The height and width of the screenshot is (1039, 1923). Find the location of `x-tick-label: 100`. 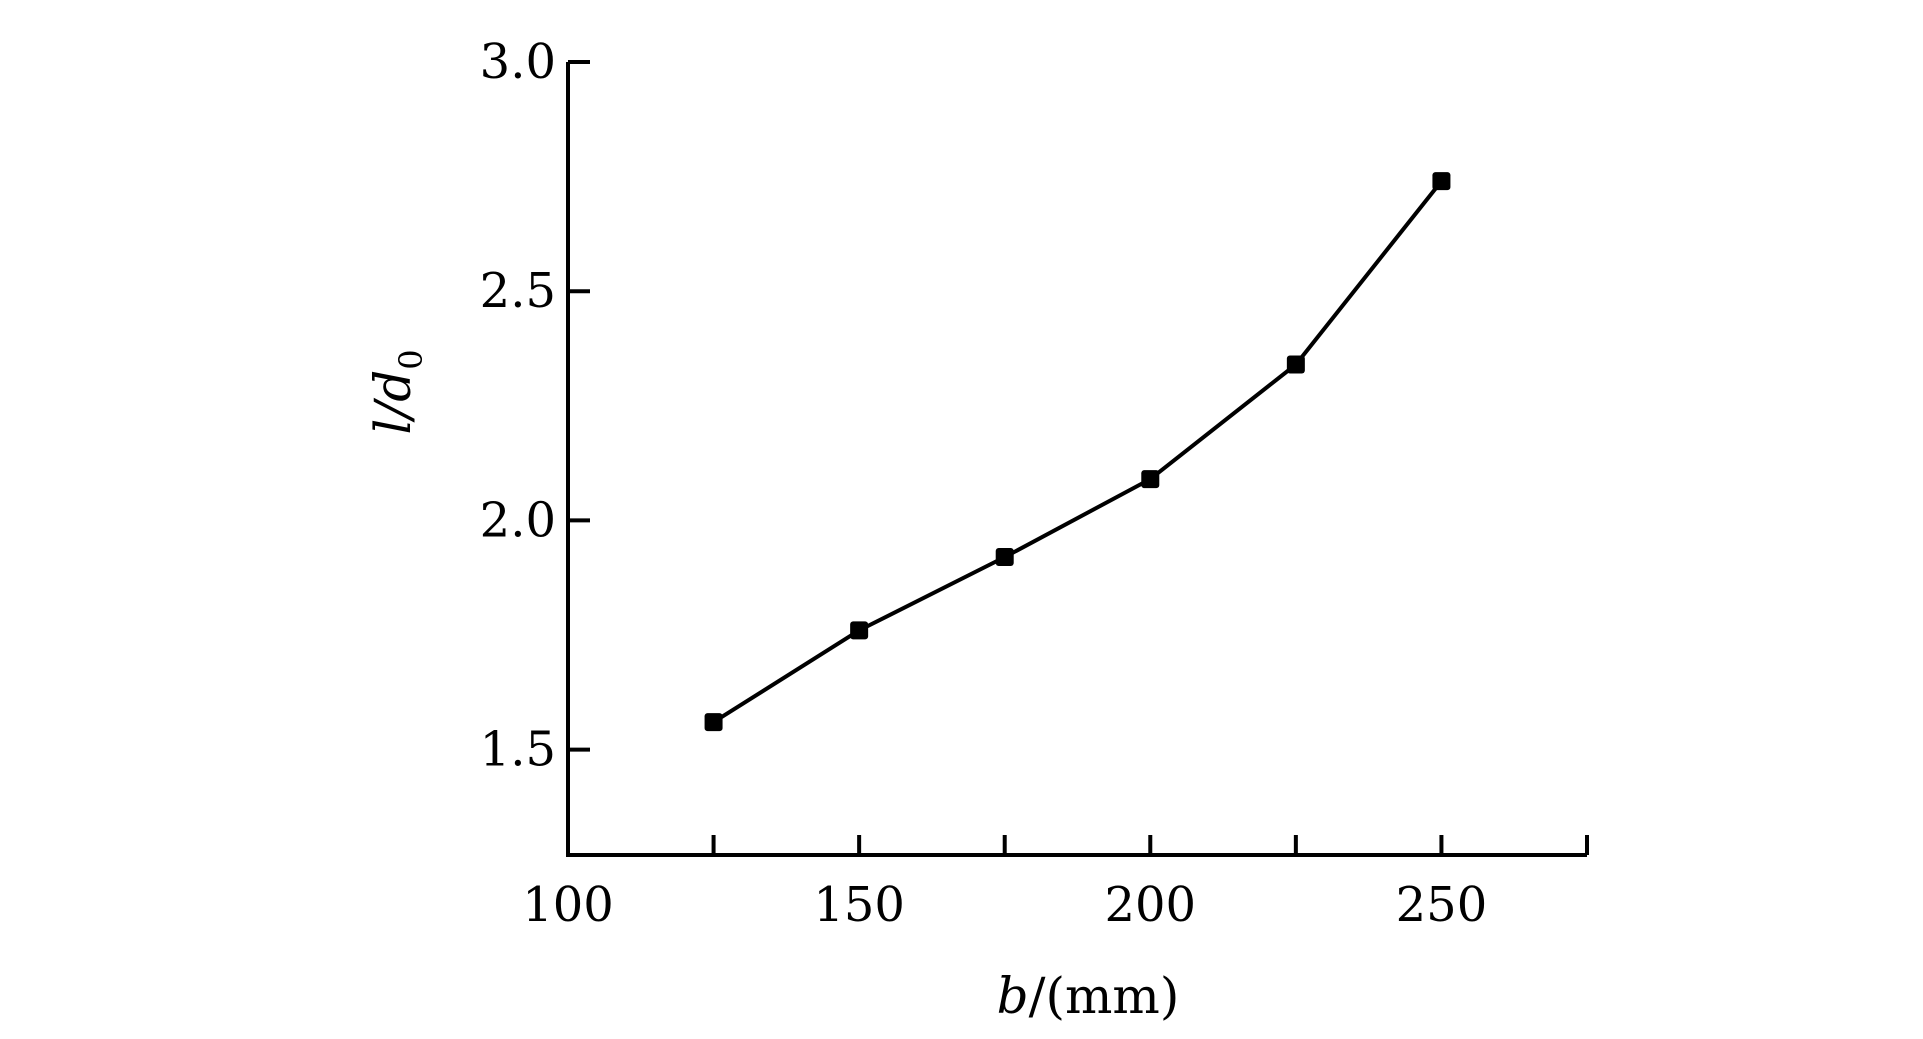

x-tick-label: 100 is located at coordinates (568, 905).